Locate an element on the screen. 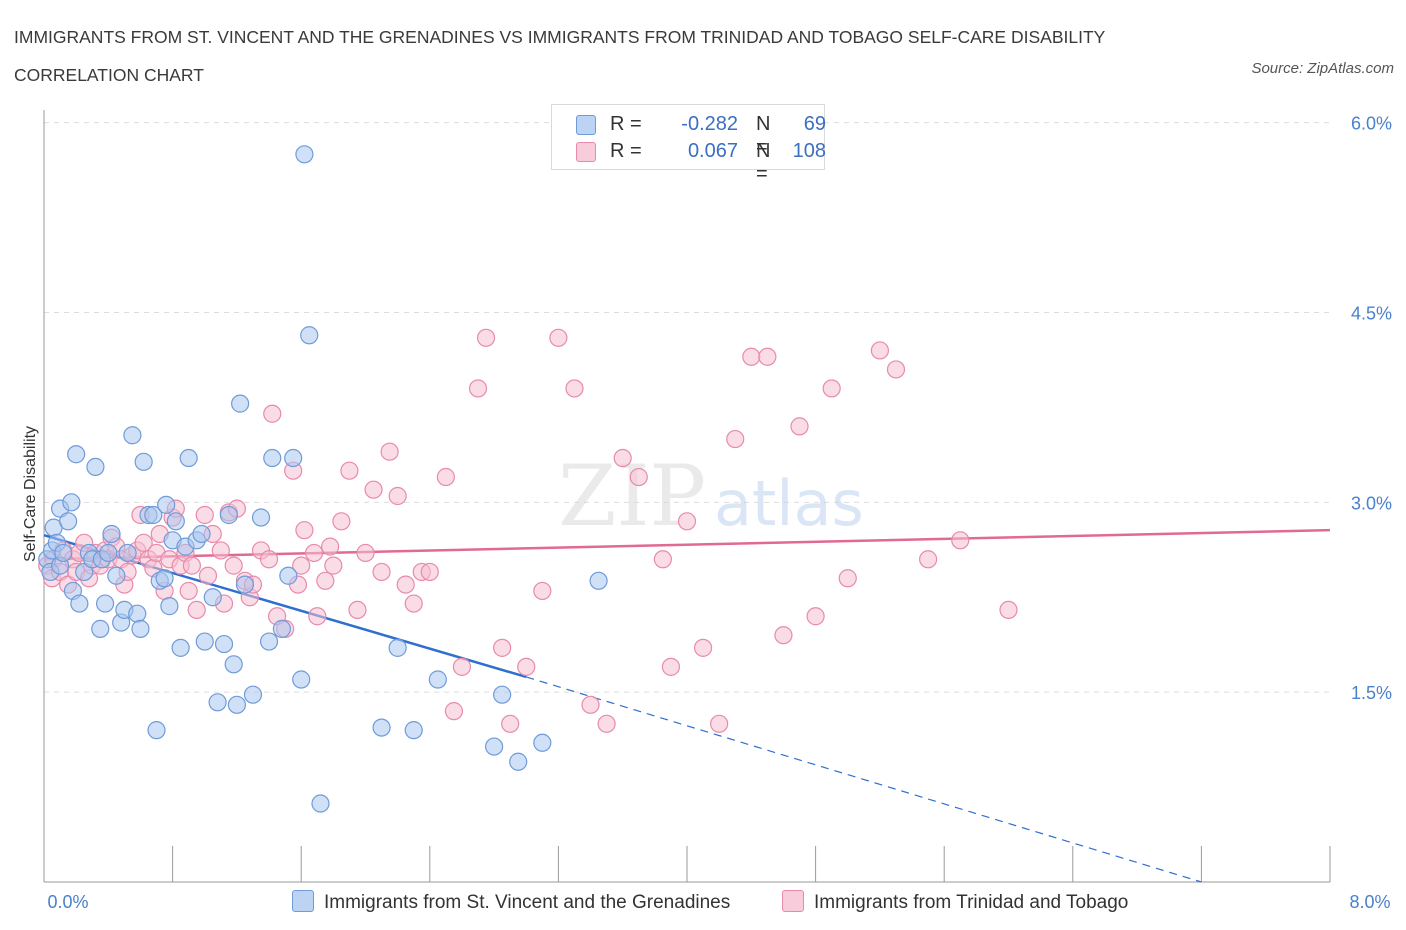 This screenshot has width=1406, height=930. bottom-legend-pink: Immigrants from Trinidad and Tobago is located at coordinates (955, 902).